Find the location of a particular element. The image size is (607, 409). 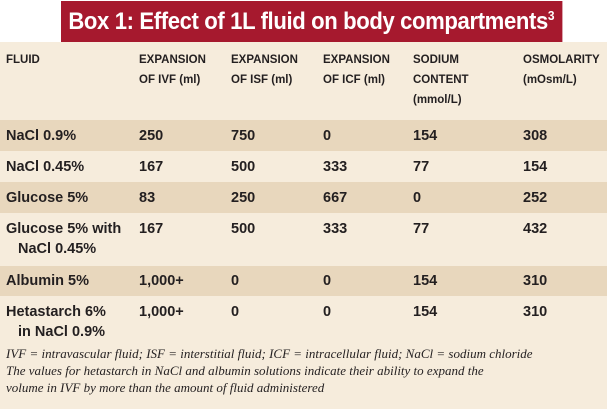

cell-osmolarity: 252 is located at coordinates (535, 198).